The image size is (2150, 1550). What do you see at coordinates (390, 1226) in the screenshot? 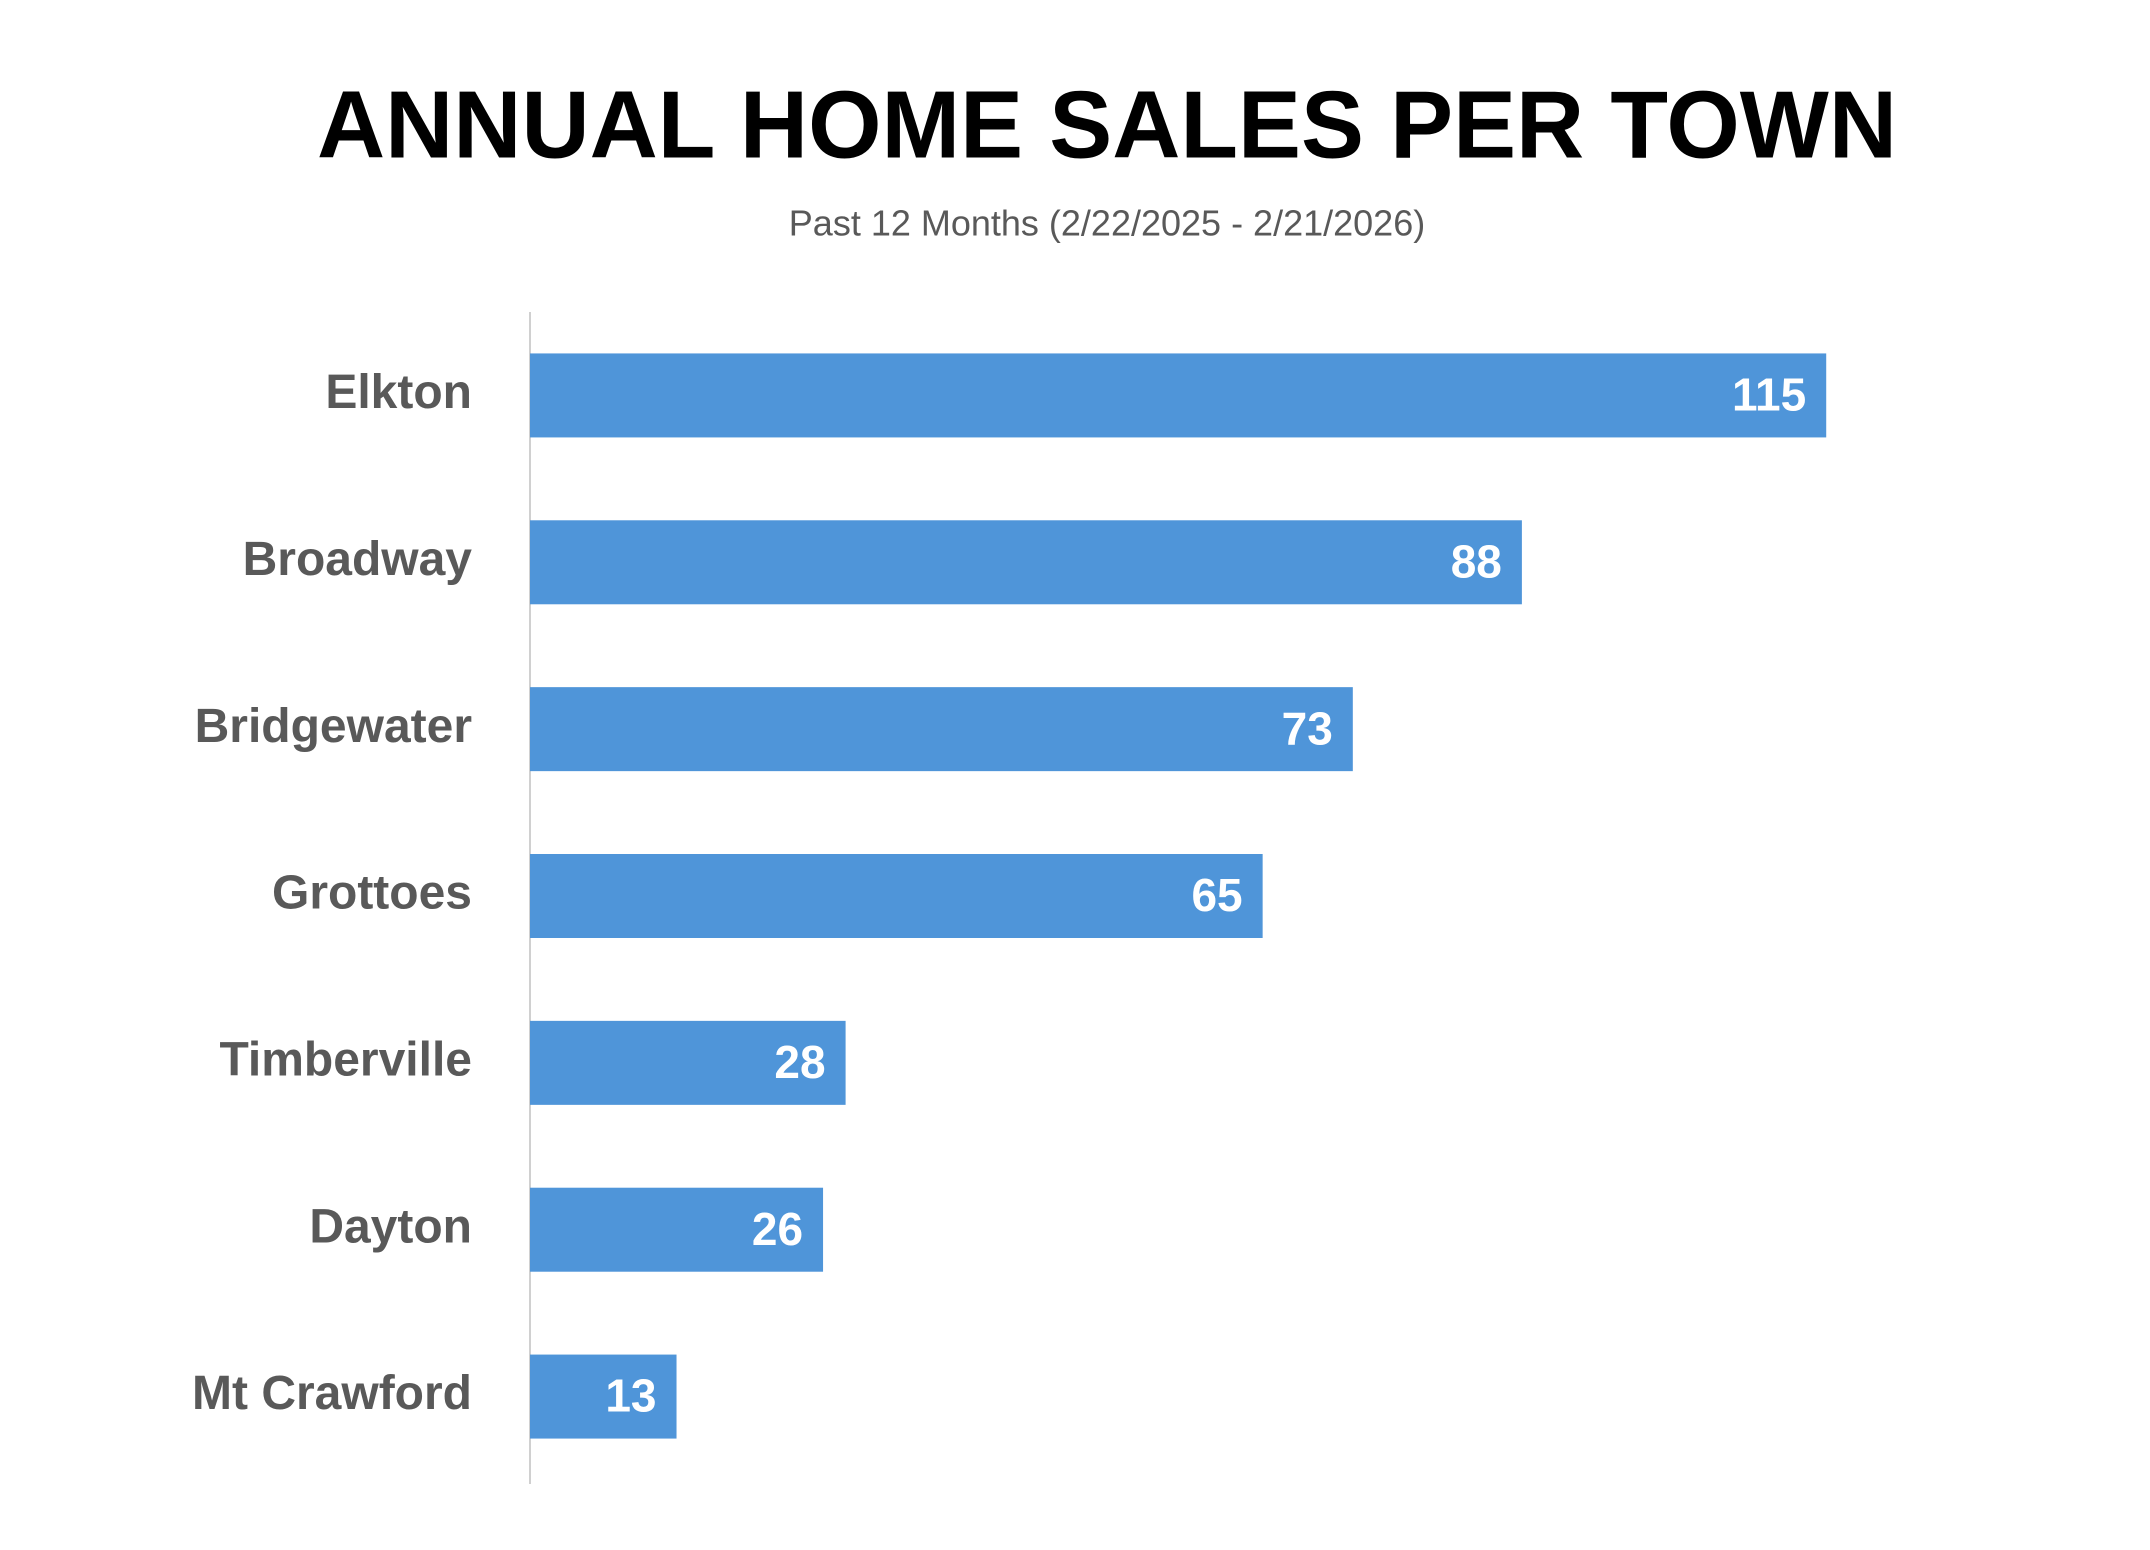
I see `category-label: Dayton` at bounding box center [390, 1226].